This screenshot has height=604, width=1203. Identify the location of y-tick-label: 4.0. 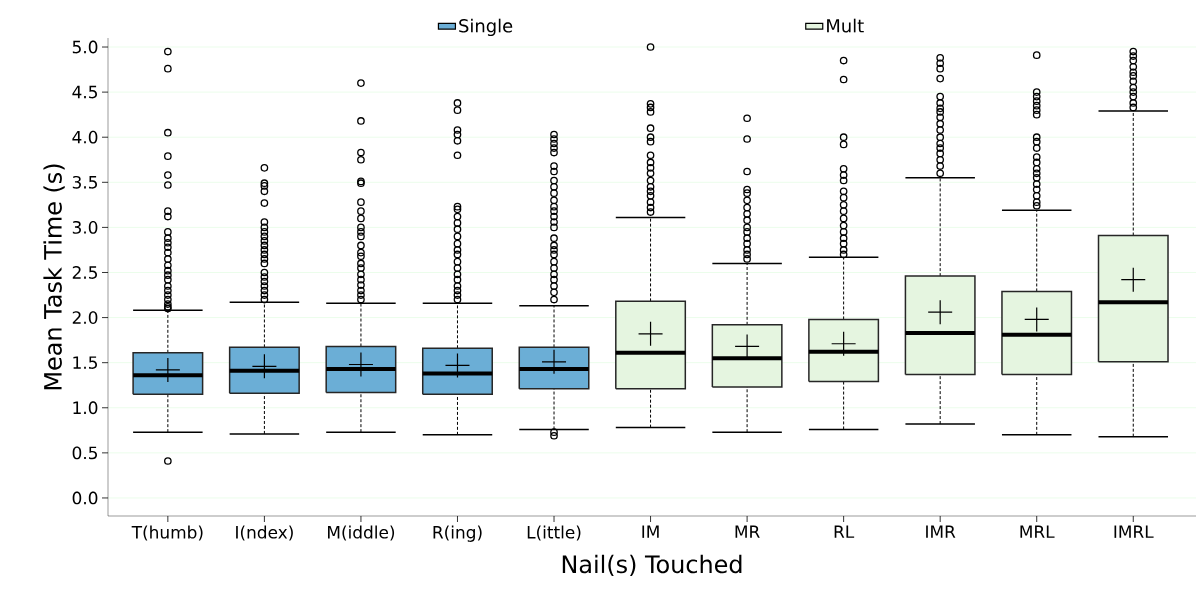
(85, 137).